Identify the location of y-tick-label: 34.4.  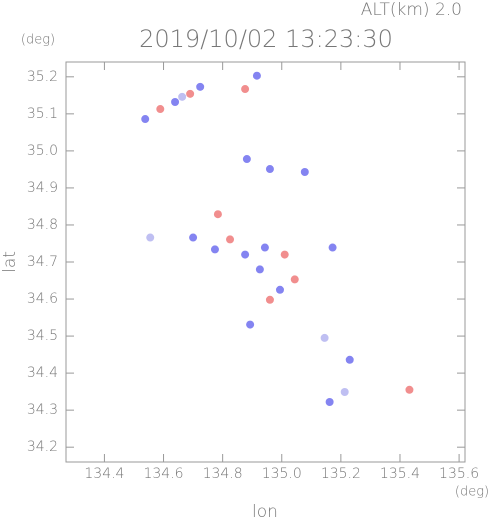
(42, 373).